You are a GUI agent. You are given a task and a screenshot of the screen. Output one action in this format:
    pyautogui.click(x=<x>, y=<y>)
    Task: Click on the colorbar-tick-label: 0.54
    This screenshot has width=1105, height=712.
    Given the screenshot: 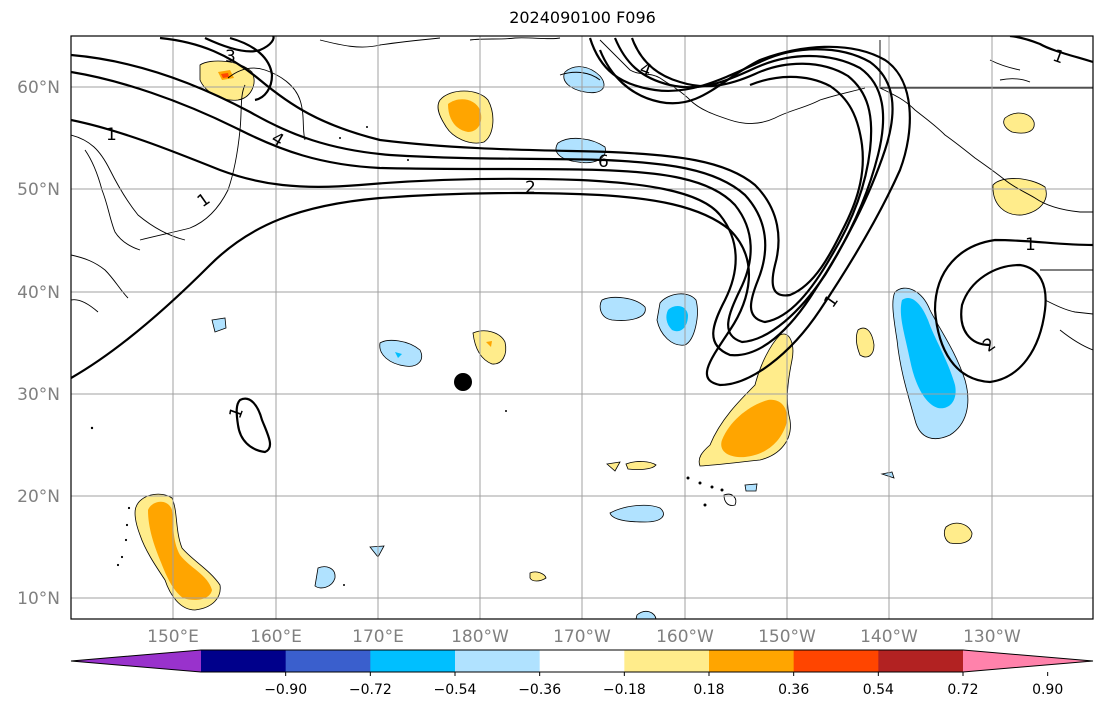 What is the action you would take?
    pyautogui.click(x=878, y=690)
    